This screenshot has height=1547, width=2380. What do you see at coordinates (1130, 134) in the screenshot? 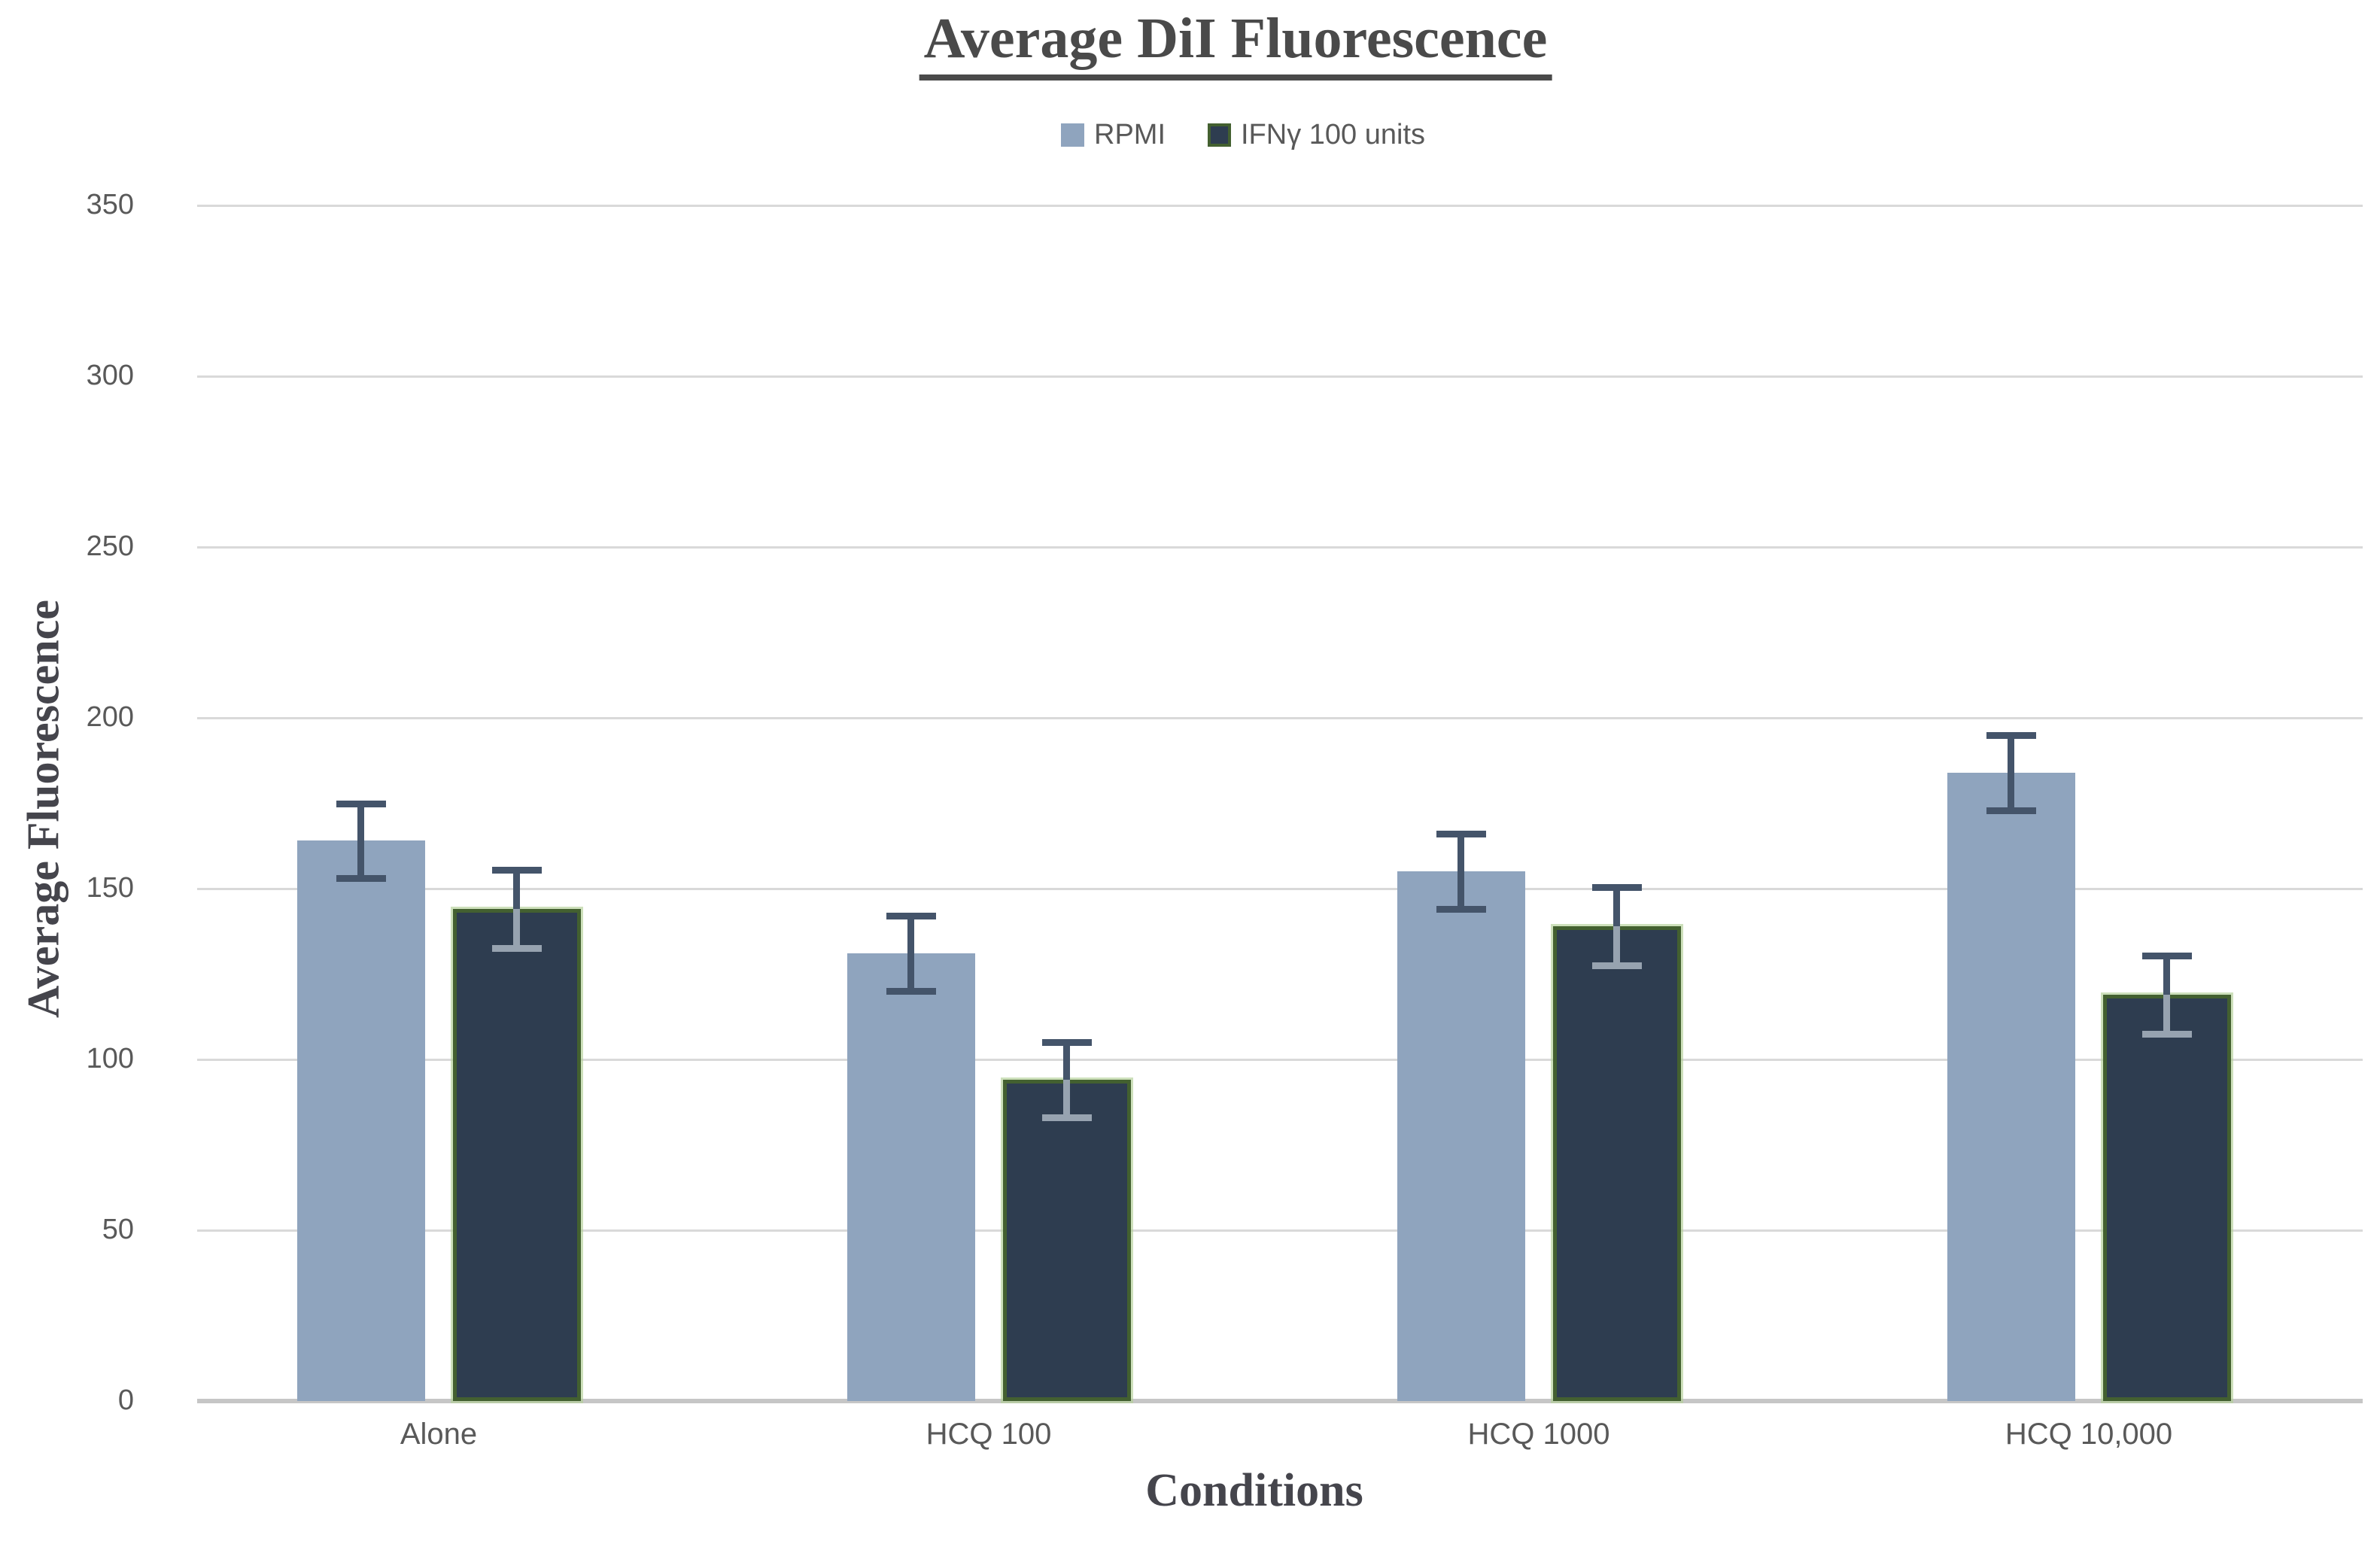
I see `legend-label-rpmi: RPMI` at bounding box center [1130, 134].